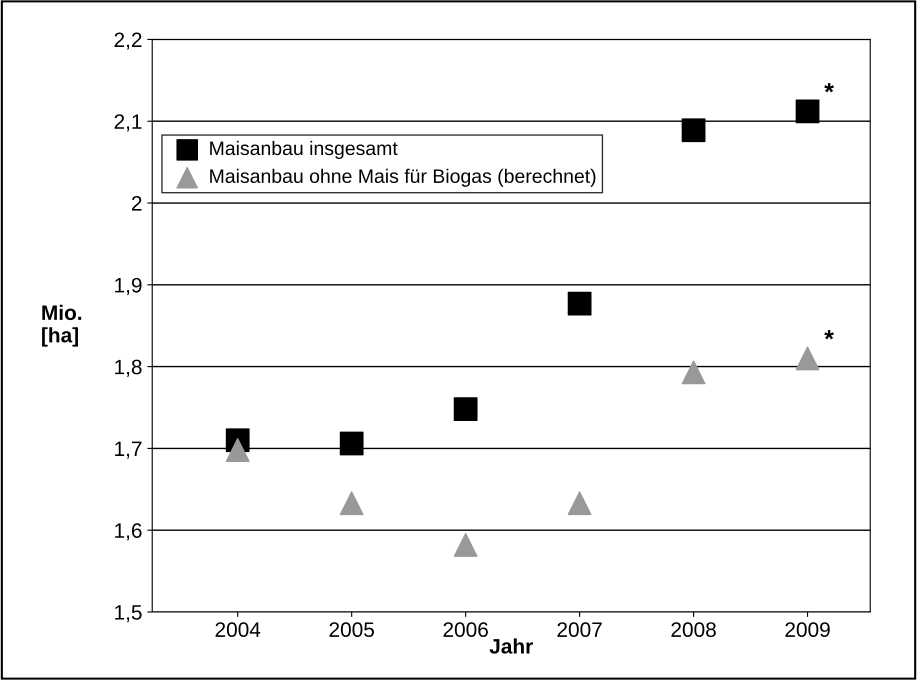  I want to click on x-tick-label: 2006, so click(466, 630).